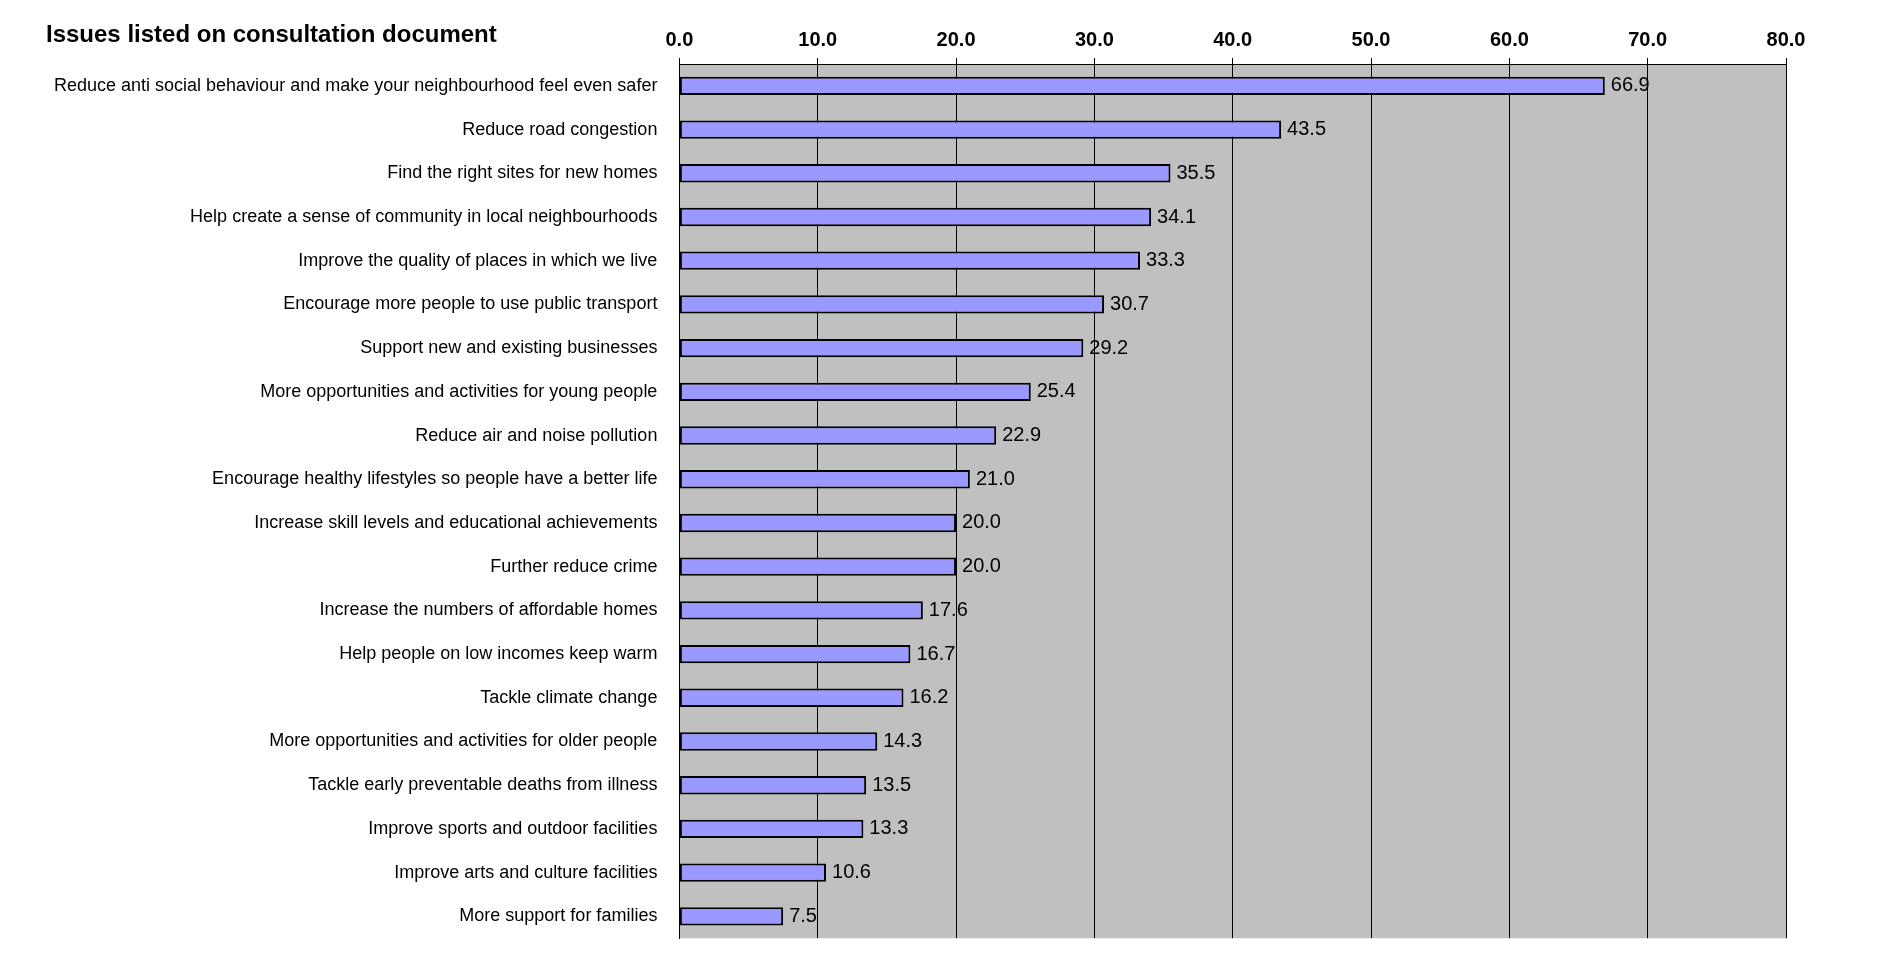  What do you see at coordinates (889, 827) in the screenshot?
I see `data-label: 13.3` at bounding box center [889, 827].